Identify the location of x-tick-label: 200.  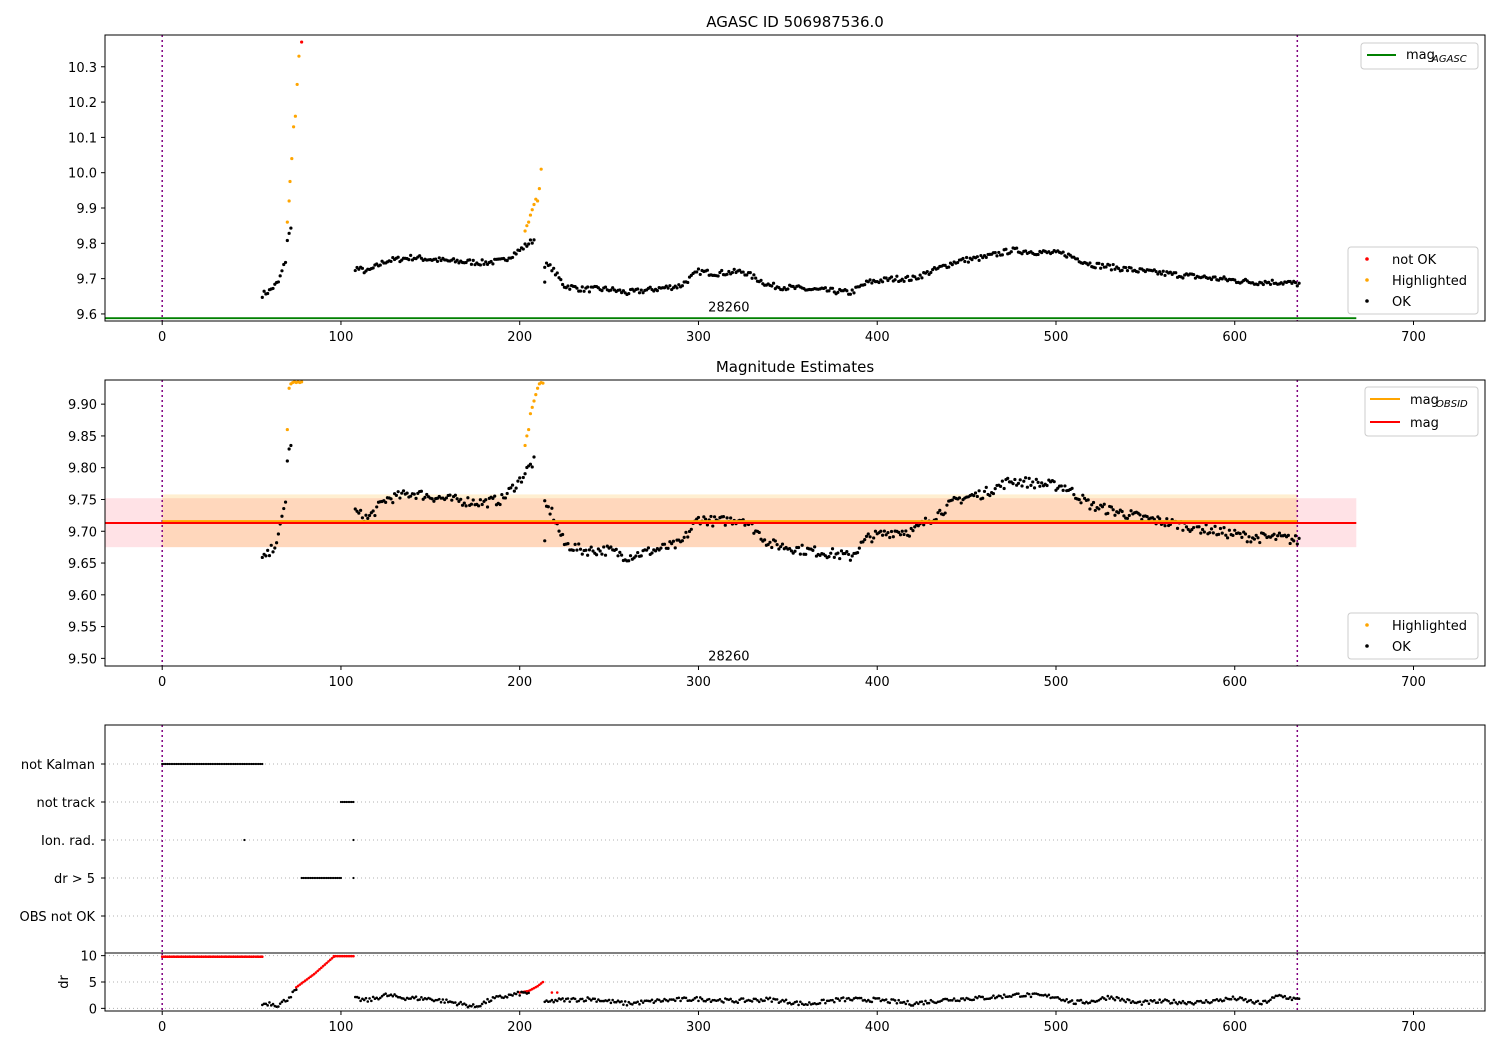
(519, 682).